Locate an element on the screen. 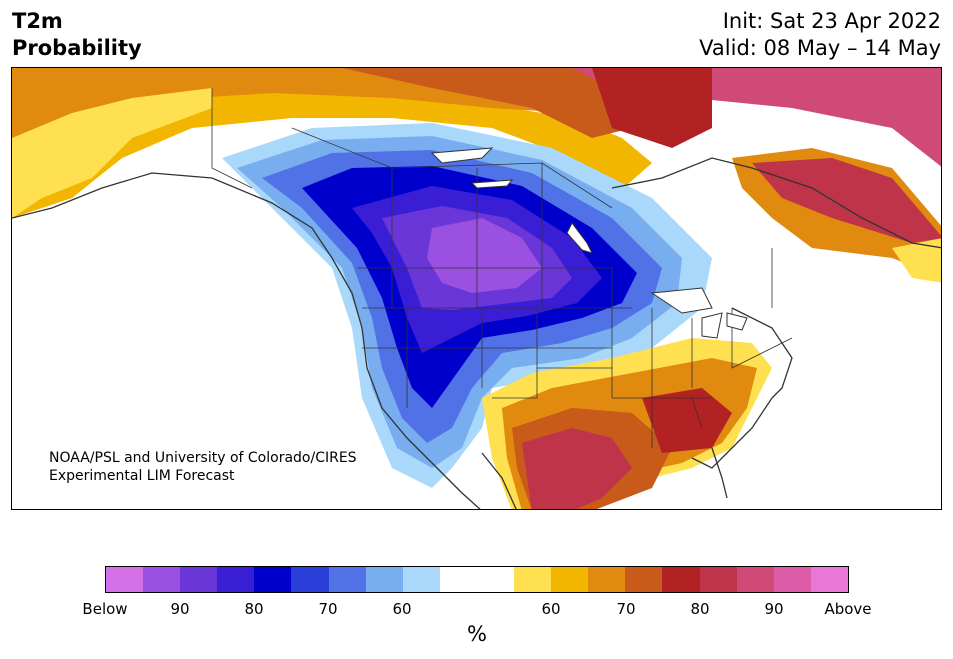 This screenshot has height=659, width=953. lake-michigan is located at coordinates (712, 325).